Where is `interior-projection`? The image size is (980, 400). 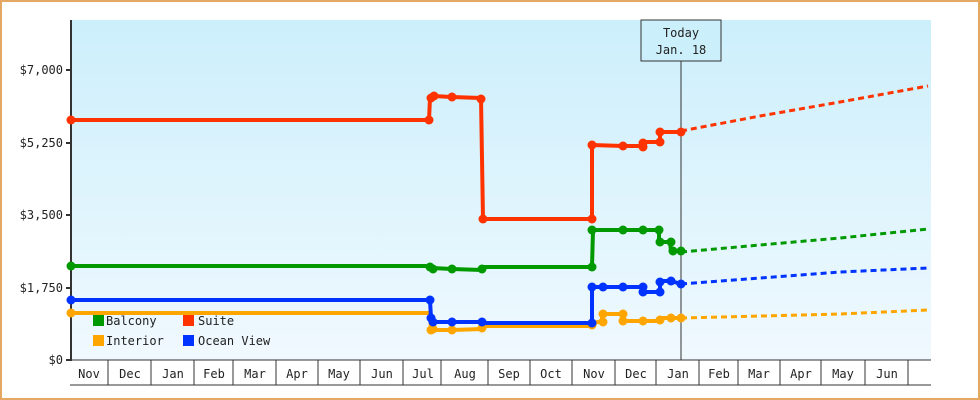 interior-projection is located at coordinates (804, 314).